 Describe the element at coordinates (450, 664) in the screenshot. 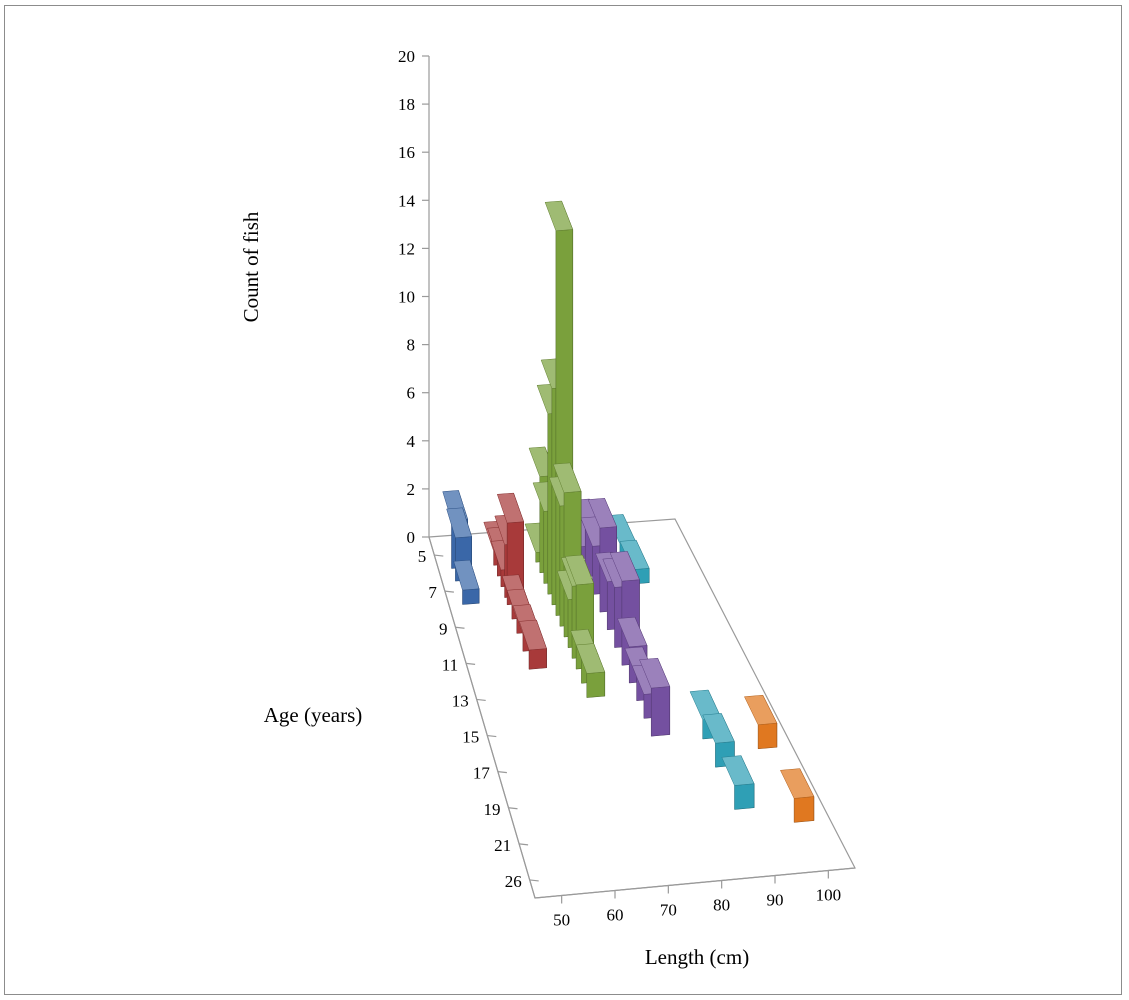

I see `age-tick-label: 11` at that location.